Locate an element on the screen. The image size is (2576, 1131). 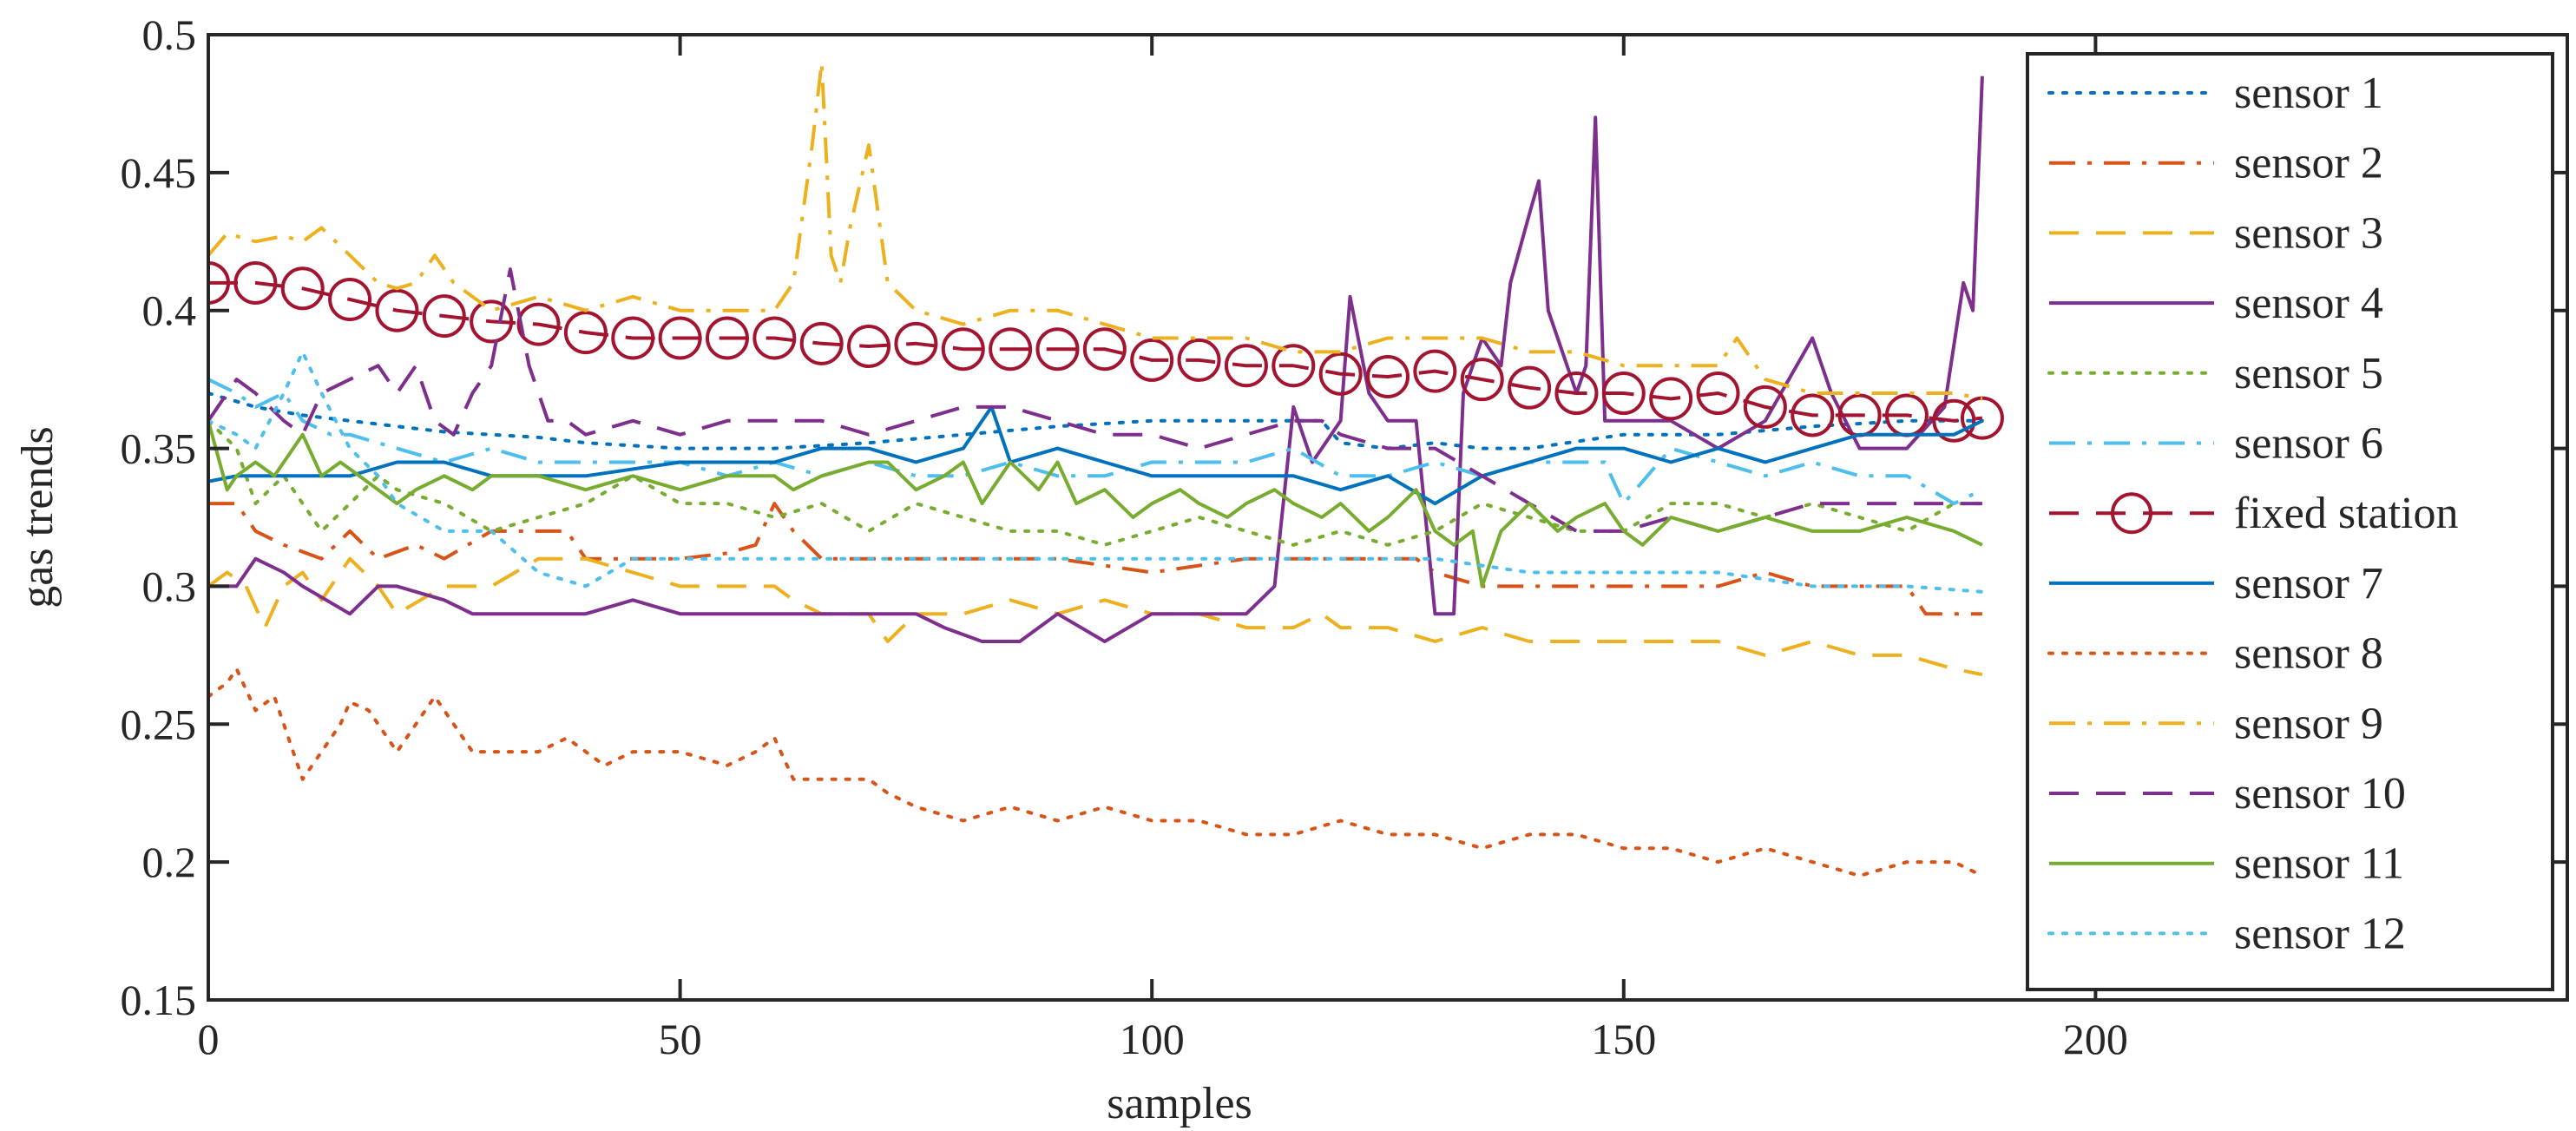
legend-item: sensor 10 is located at coordinates (2227, 794).